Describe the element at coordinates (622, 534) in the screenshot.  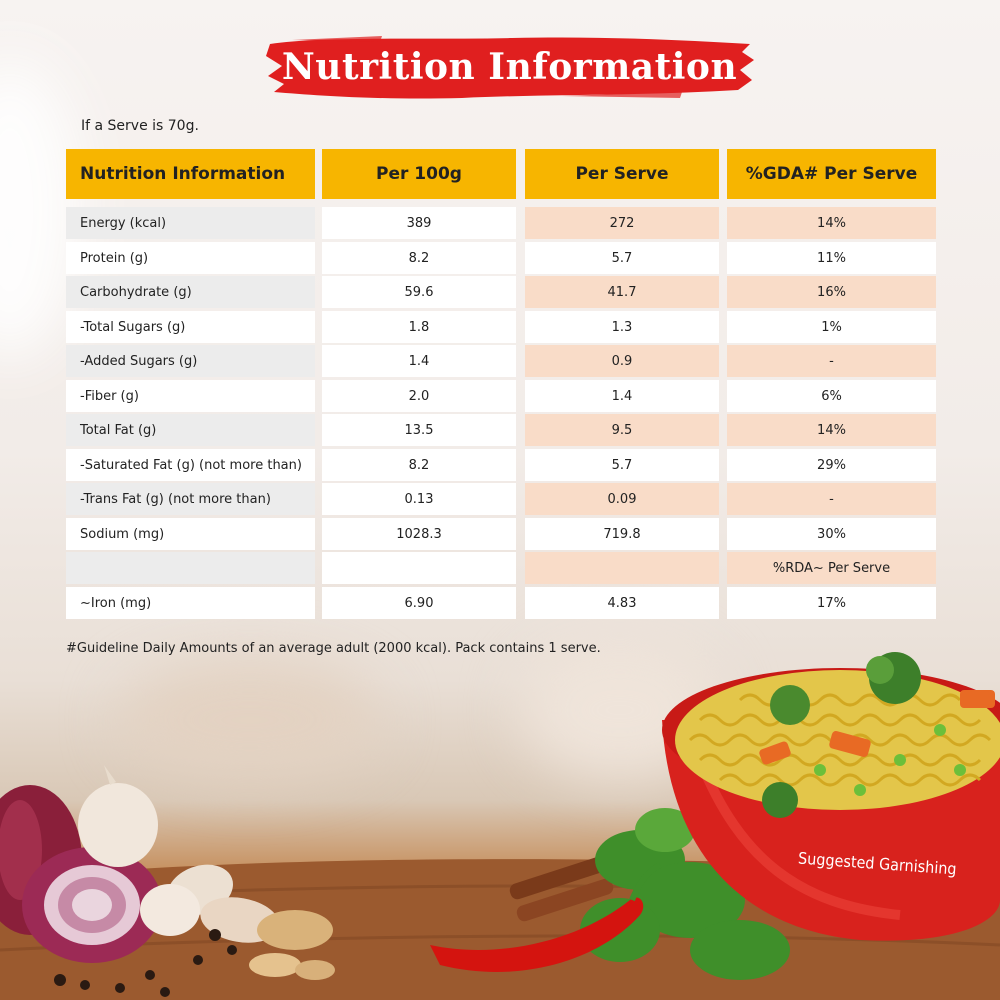
I see `table-cell-r9-c2: 719.8` at that location.